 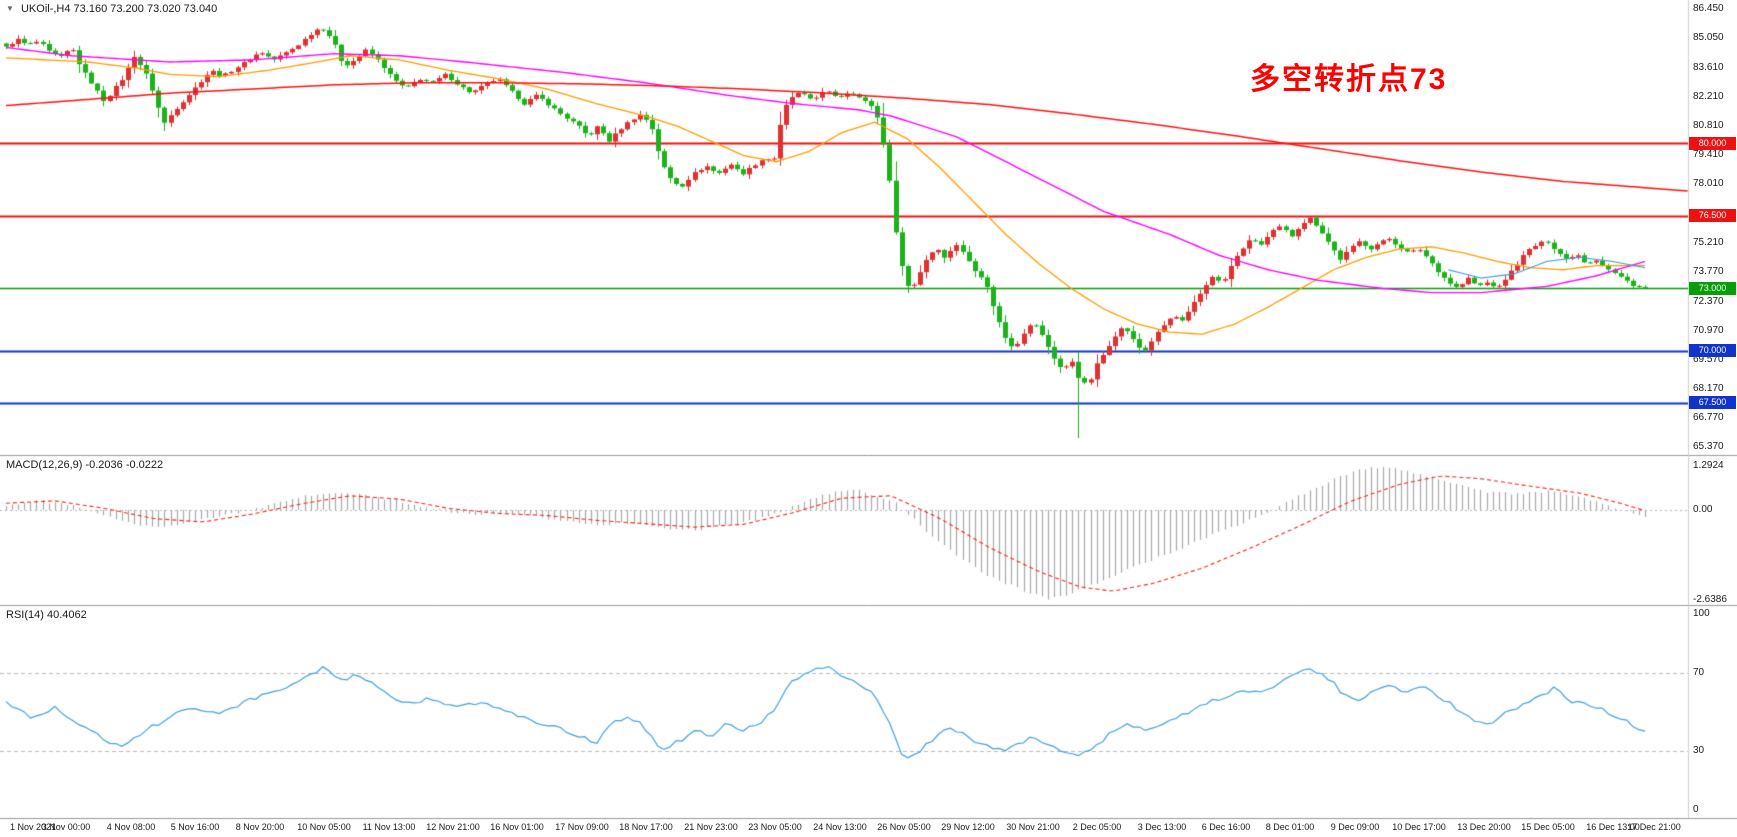 What do you see at coordinates (260, 827) in the screenshot?
I see `date-axis-label: 8 Nov 20:00` at bounding box center [260, 827].